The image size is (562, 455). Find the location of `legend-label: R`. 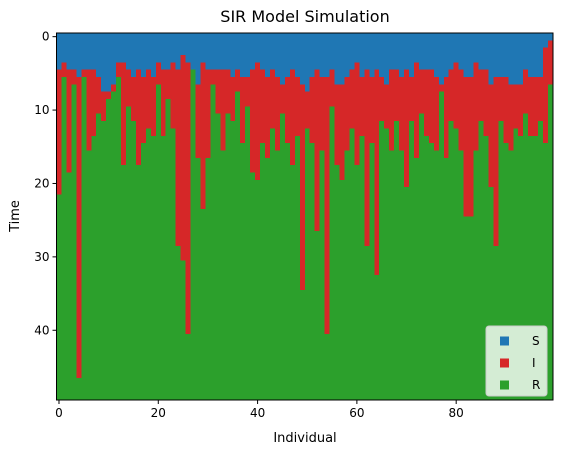

legend-label: R is located at coordinates (536, 385).